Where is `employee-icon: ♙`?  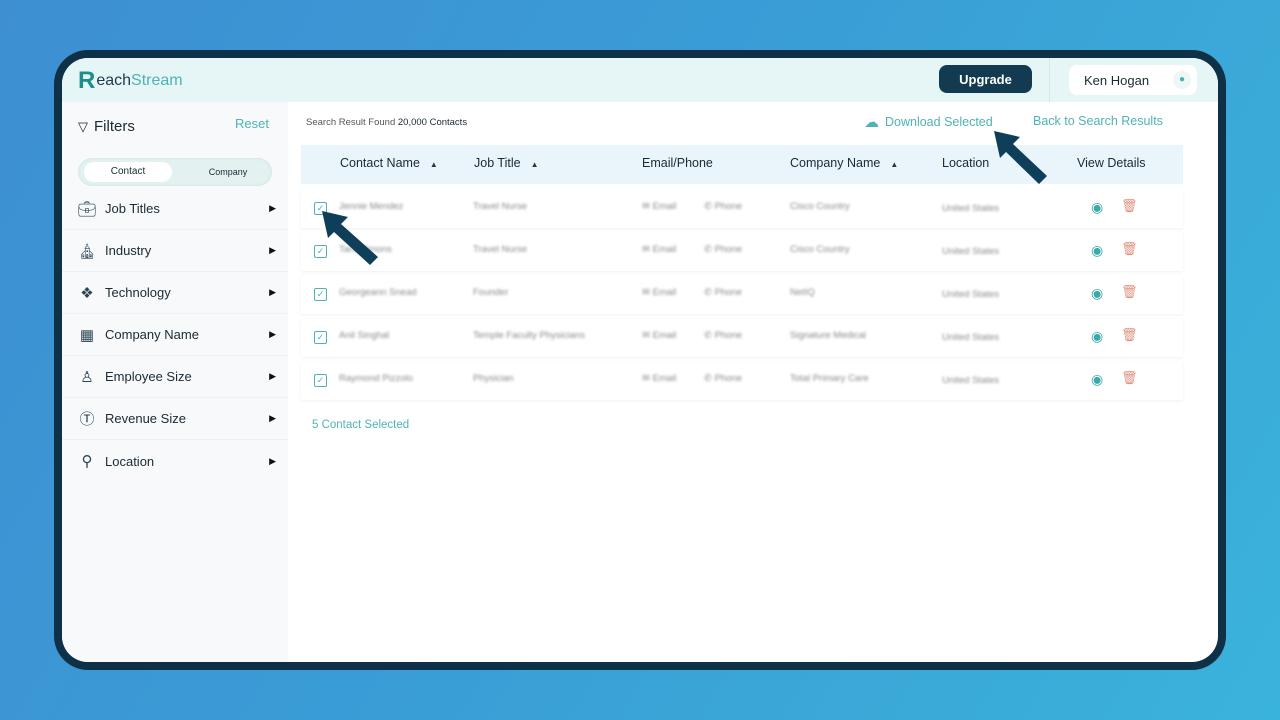
employee-icon: ♙ is located at coordinates (87, 377).